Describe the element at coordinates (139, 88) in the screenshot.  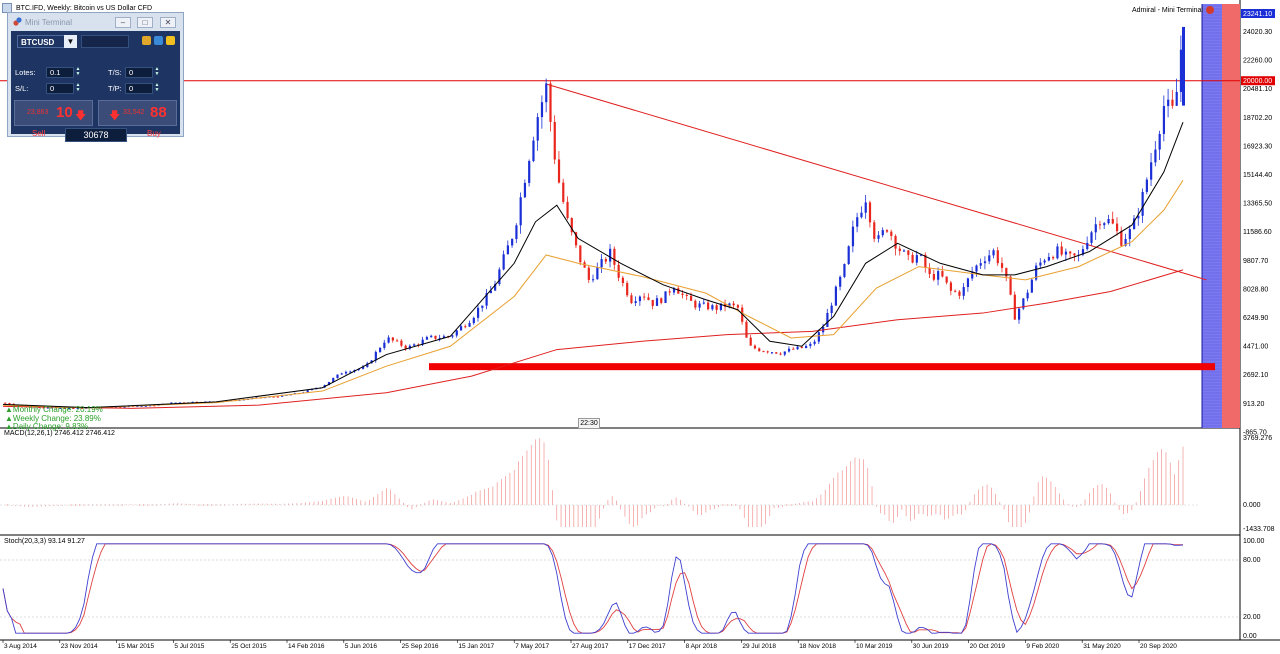
I see `tp-input: 0` at that location.